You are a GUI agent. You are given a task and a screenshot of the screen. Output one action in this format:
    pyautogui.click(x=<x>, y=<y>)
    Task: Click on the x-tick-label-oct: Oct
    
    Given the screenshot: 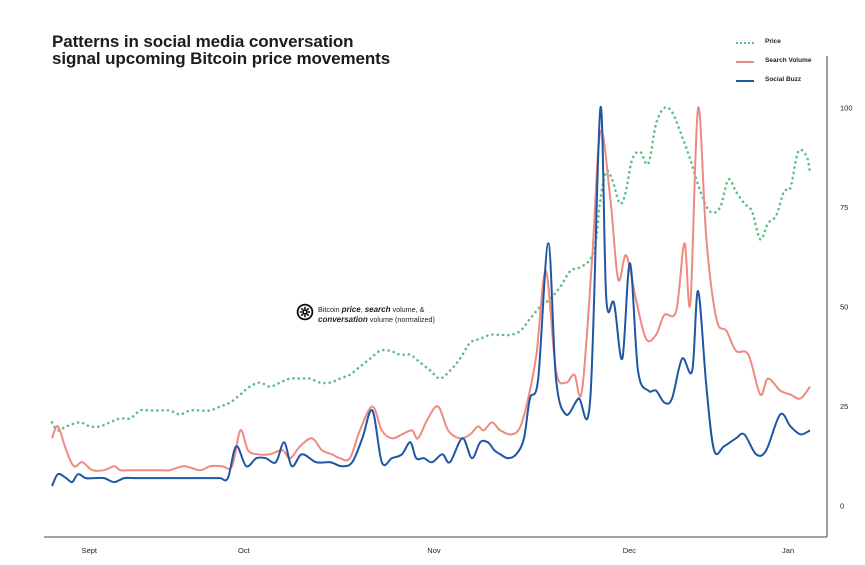 What is the action you would take?
    pyautogui.click(x=244, y=550)
    